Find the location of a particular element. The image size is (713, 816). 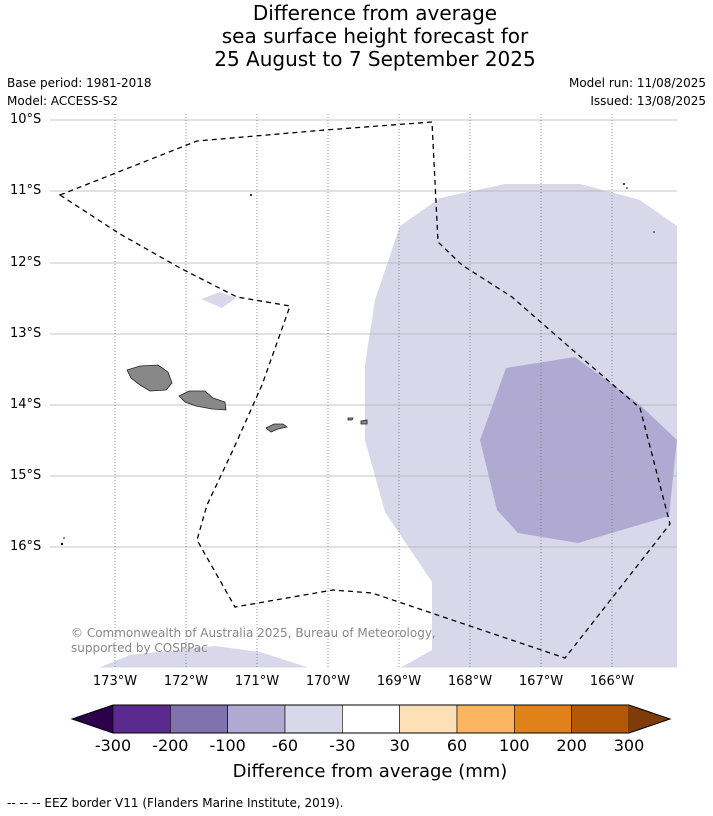

colorbar-tick-label: -60 is located at coordinates (285, 745).